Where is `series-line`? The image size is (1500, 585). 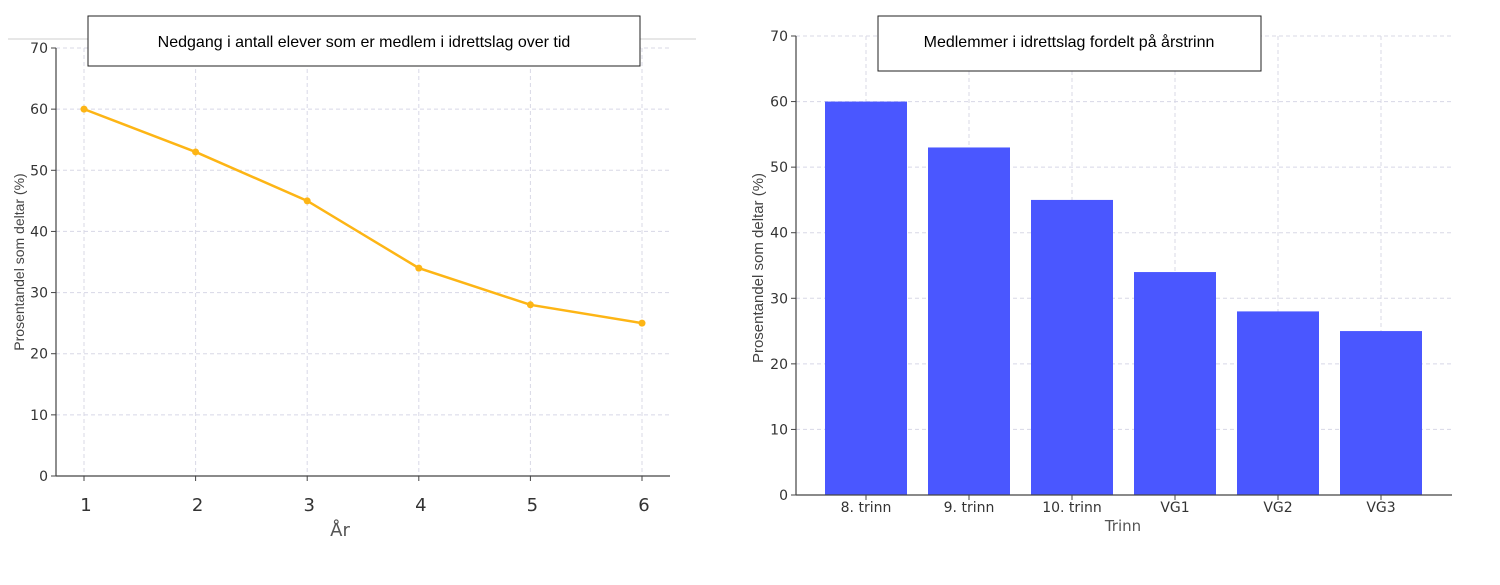
series-line is located at coordinates (363, 216).